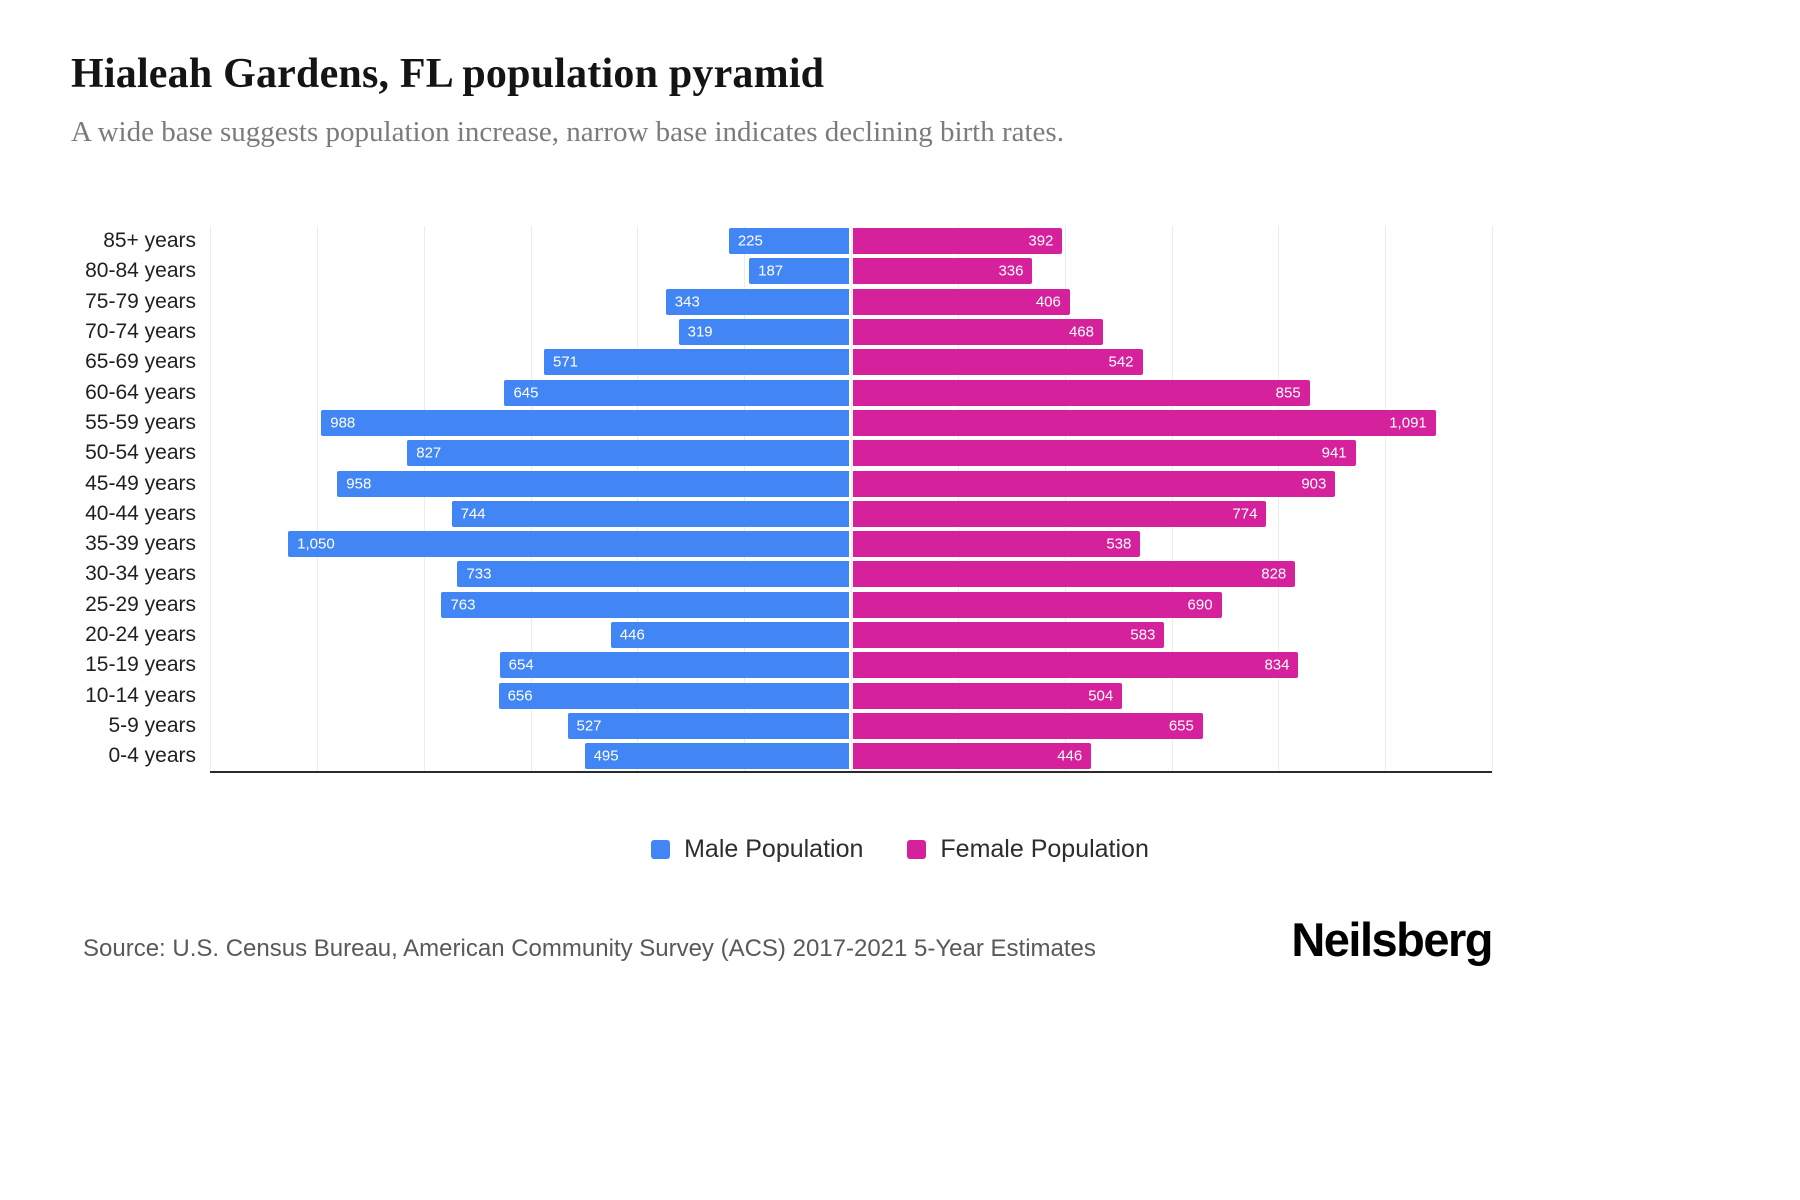 The height and width of the screenshot is (1200, 1800). What do you see at coordinates (1171, 483) in the screenshot?
I see `female-half: 903` at bounding box center [1171, 483].